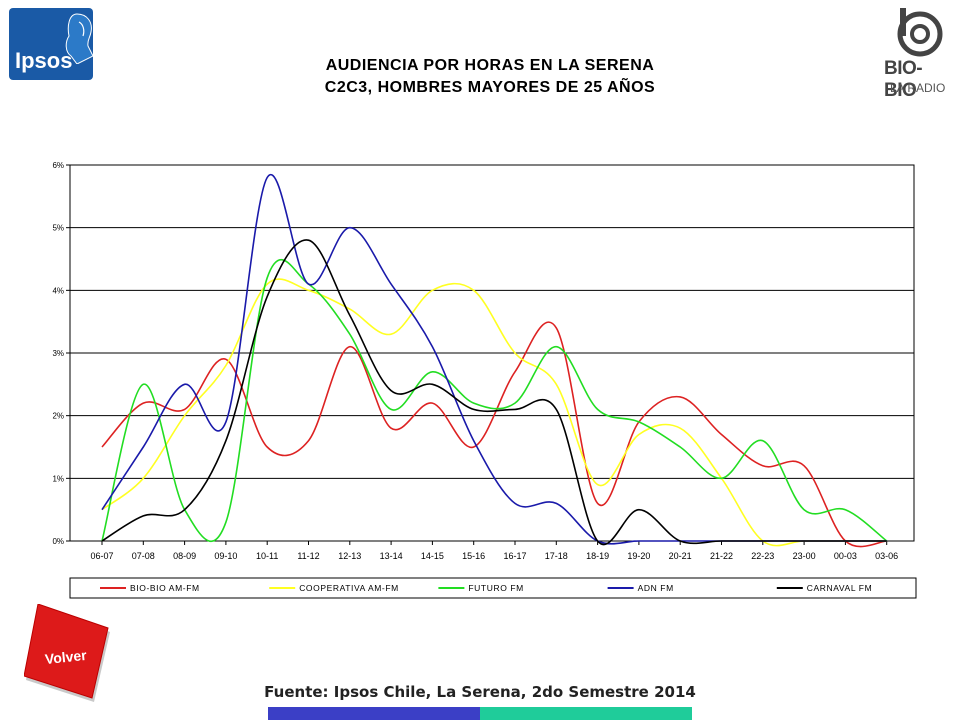  I want to click on x-tick-label: 15-16, so click(473, 556).